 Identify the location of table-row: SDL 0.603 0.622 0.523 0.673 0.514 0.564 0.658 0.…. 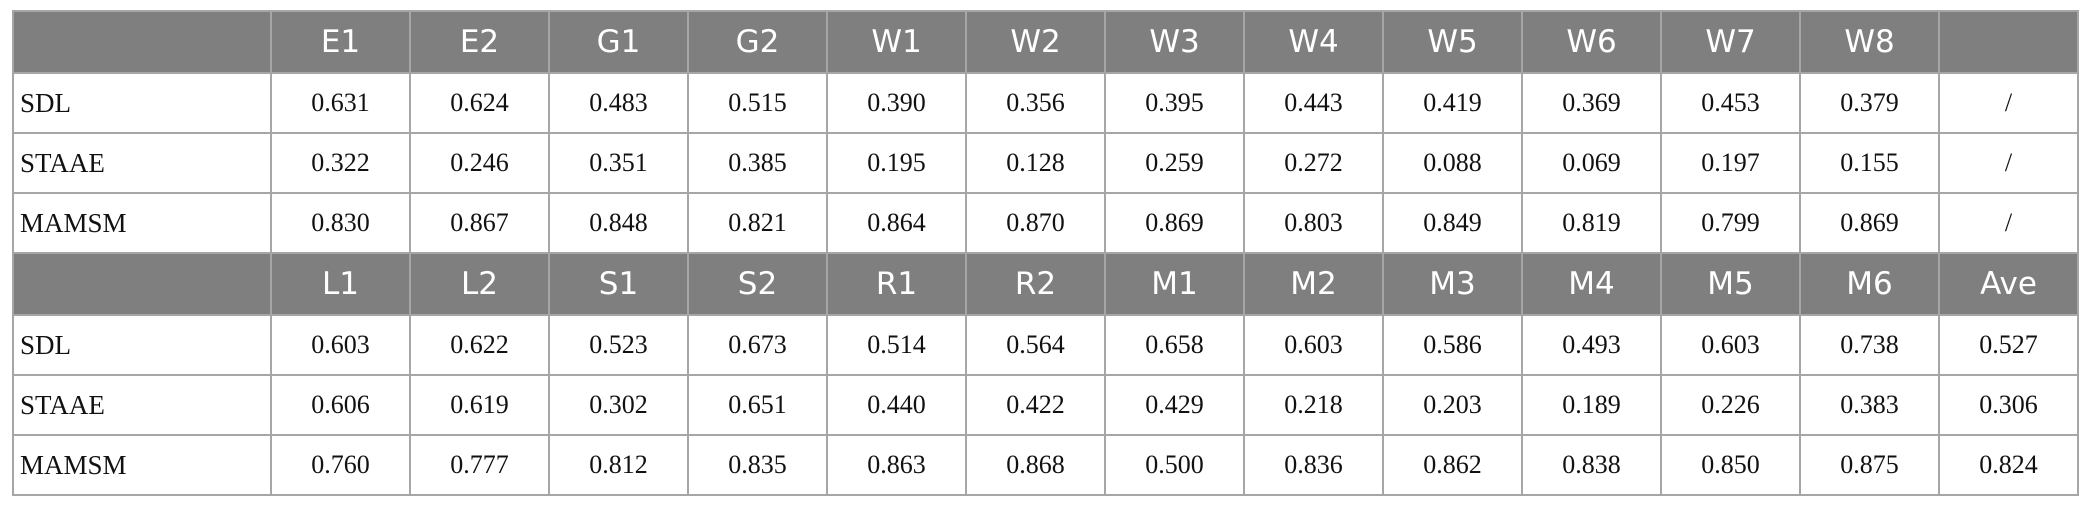
(1045, 345).